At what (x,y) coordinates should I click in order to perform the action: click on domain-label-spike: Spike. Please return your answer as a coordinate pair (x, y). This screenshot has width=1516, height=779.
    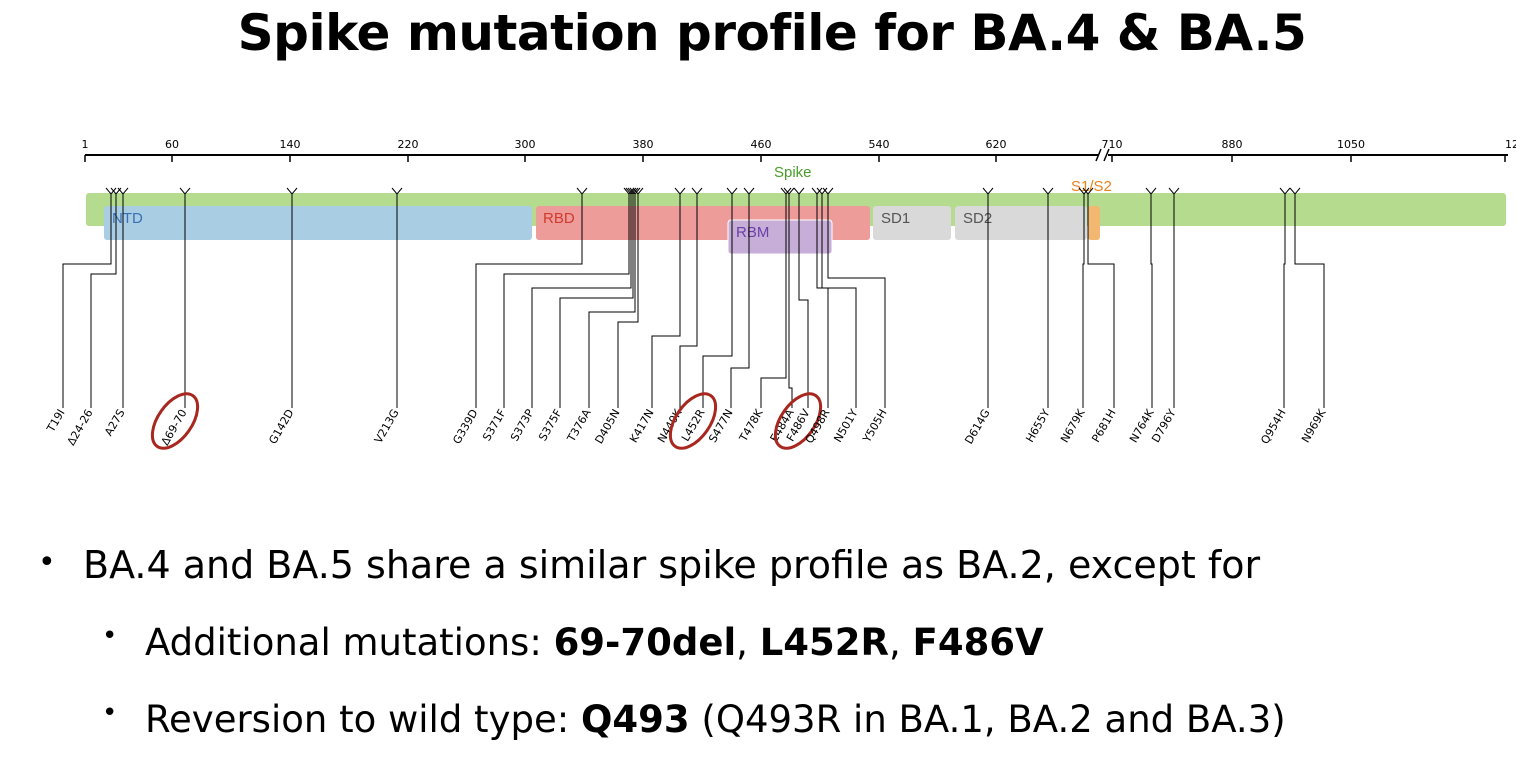
    Looking at the image, I should click on (793, 172).